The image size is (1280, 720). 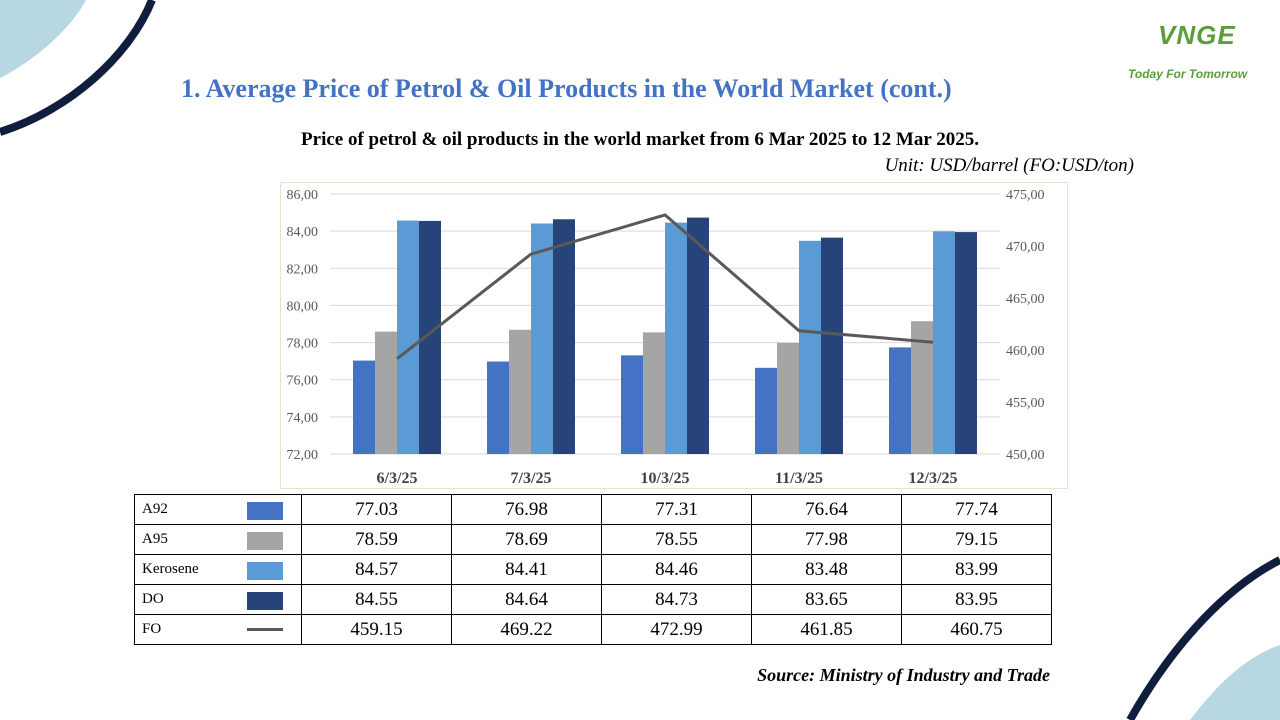 What do you see at coordinates (826, 599) in the screenshot?
I see `value-cell: 83.65` at bounding box center [826, 599].